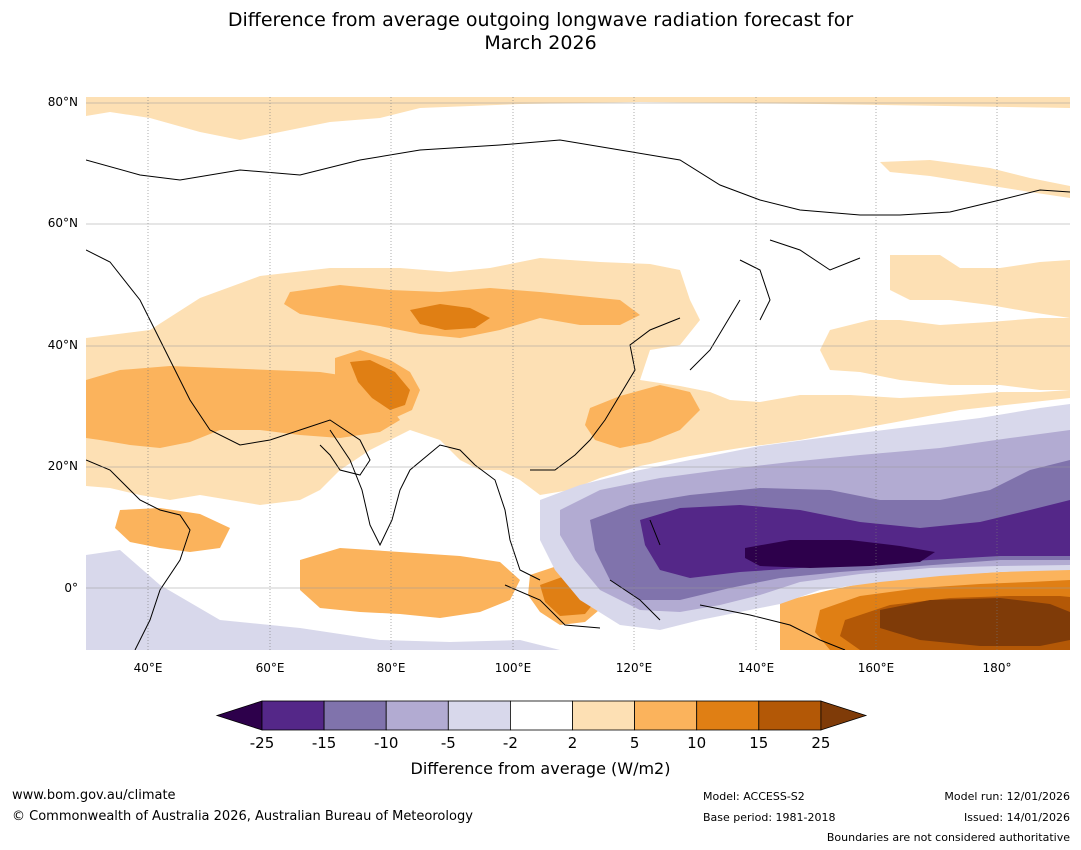  Describe the element at coordinates (844, 715) in the screenshot. I see `colorbar-arrow-high` at that location.